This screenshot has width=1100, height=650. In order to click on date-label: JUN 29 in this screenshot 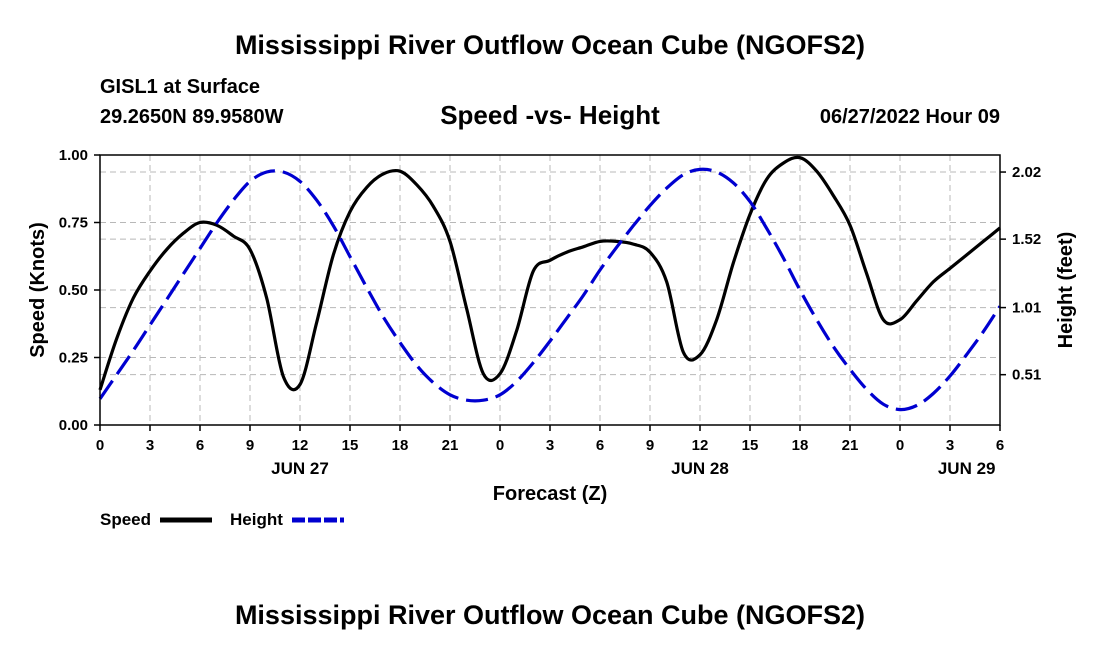, I will do `click(967, 468)`.